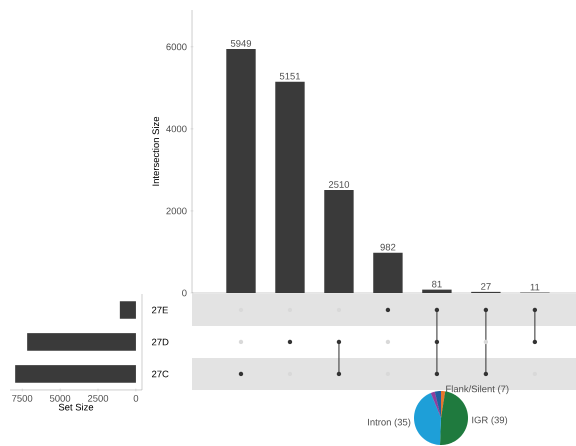  What do you see at coordinates (60, 398) in the screenshot?
I see `x-tick-label: 5000` at bounding box center [60, 398].